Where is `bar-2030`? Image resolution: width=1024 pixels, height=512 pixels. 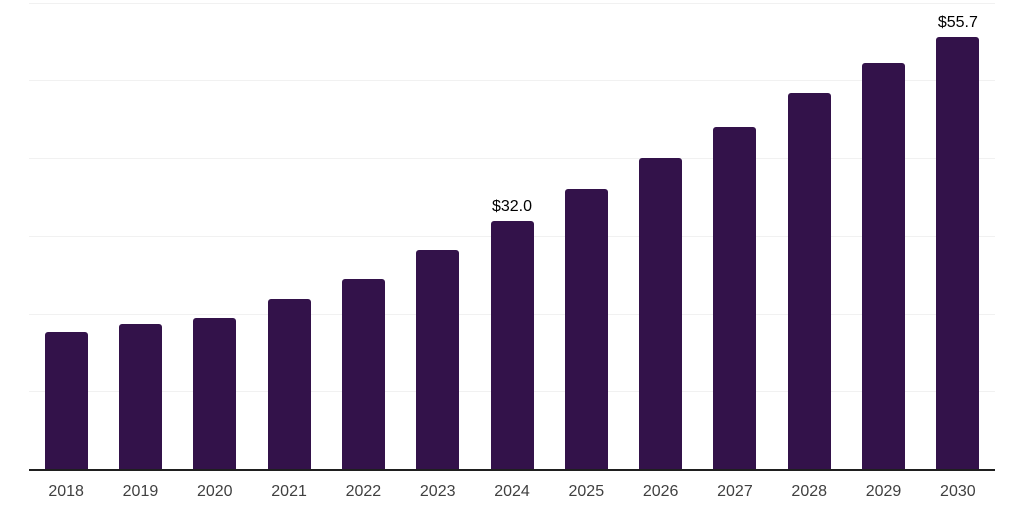 bar-2030 is located at coordinates (958, 253).